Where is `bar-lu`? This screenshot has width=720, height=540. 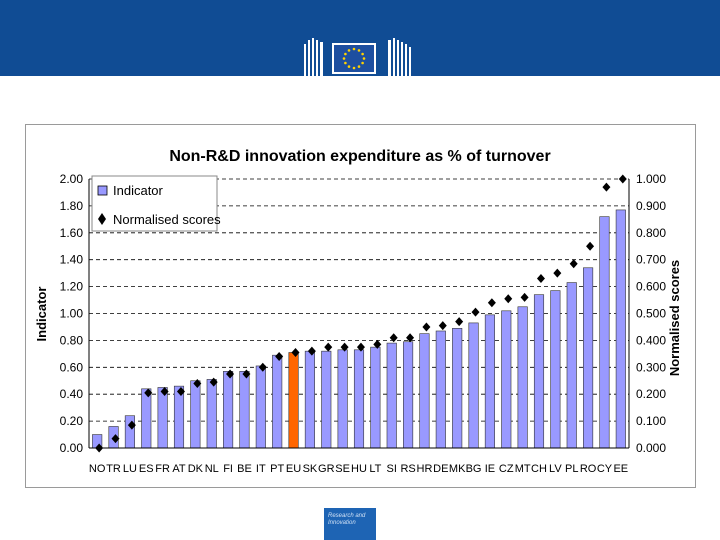 bar-lu is located at coordinates (129, 432).